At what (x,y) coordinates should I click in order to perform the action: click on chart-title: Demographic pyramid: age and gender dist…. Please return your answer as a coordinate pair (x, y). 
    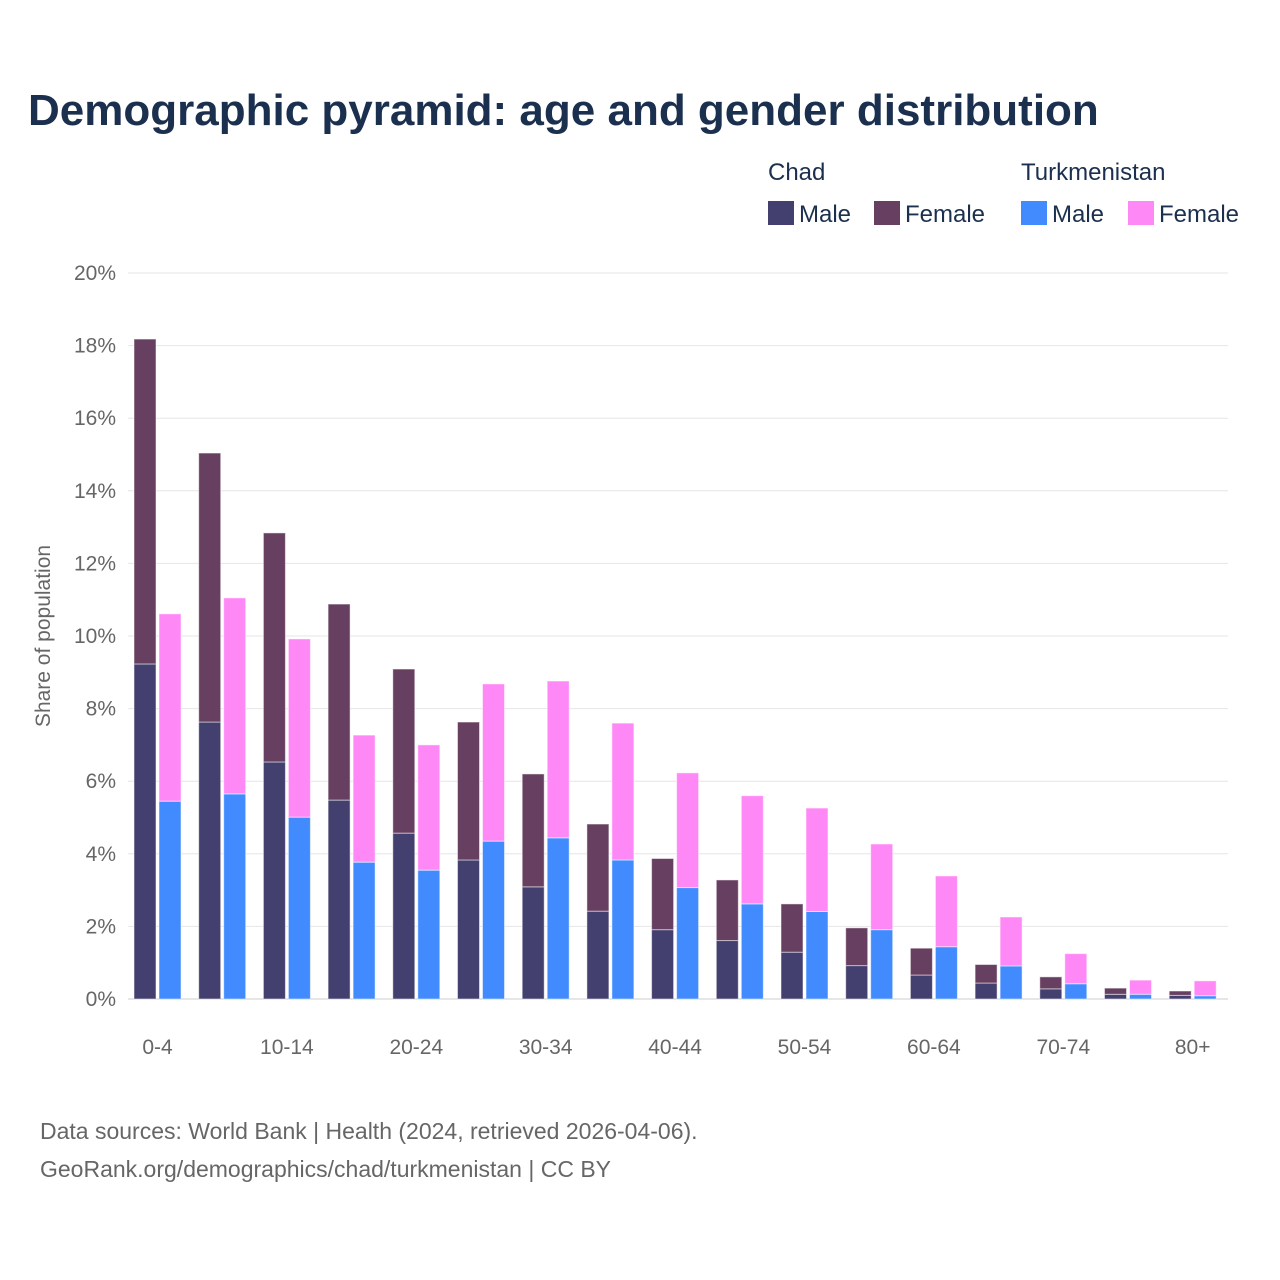
    Looking at the image, I should click on (563, 110).